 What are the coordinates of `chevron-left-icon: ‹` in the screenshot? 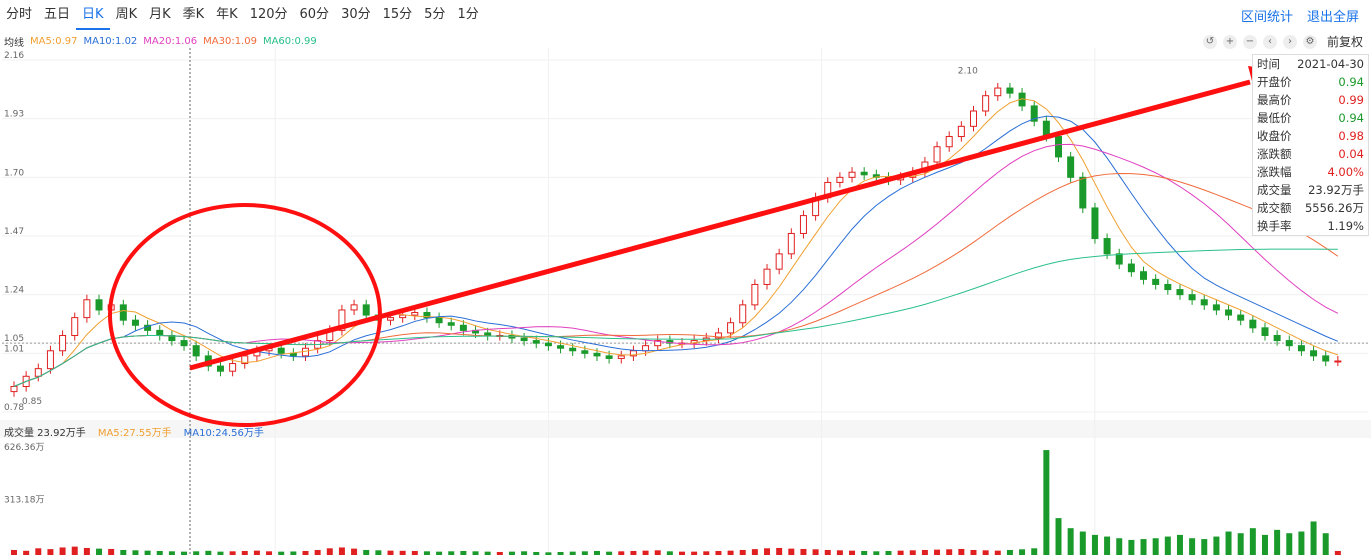 It's located at (1269, 41).